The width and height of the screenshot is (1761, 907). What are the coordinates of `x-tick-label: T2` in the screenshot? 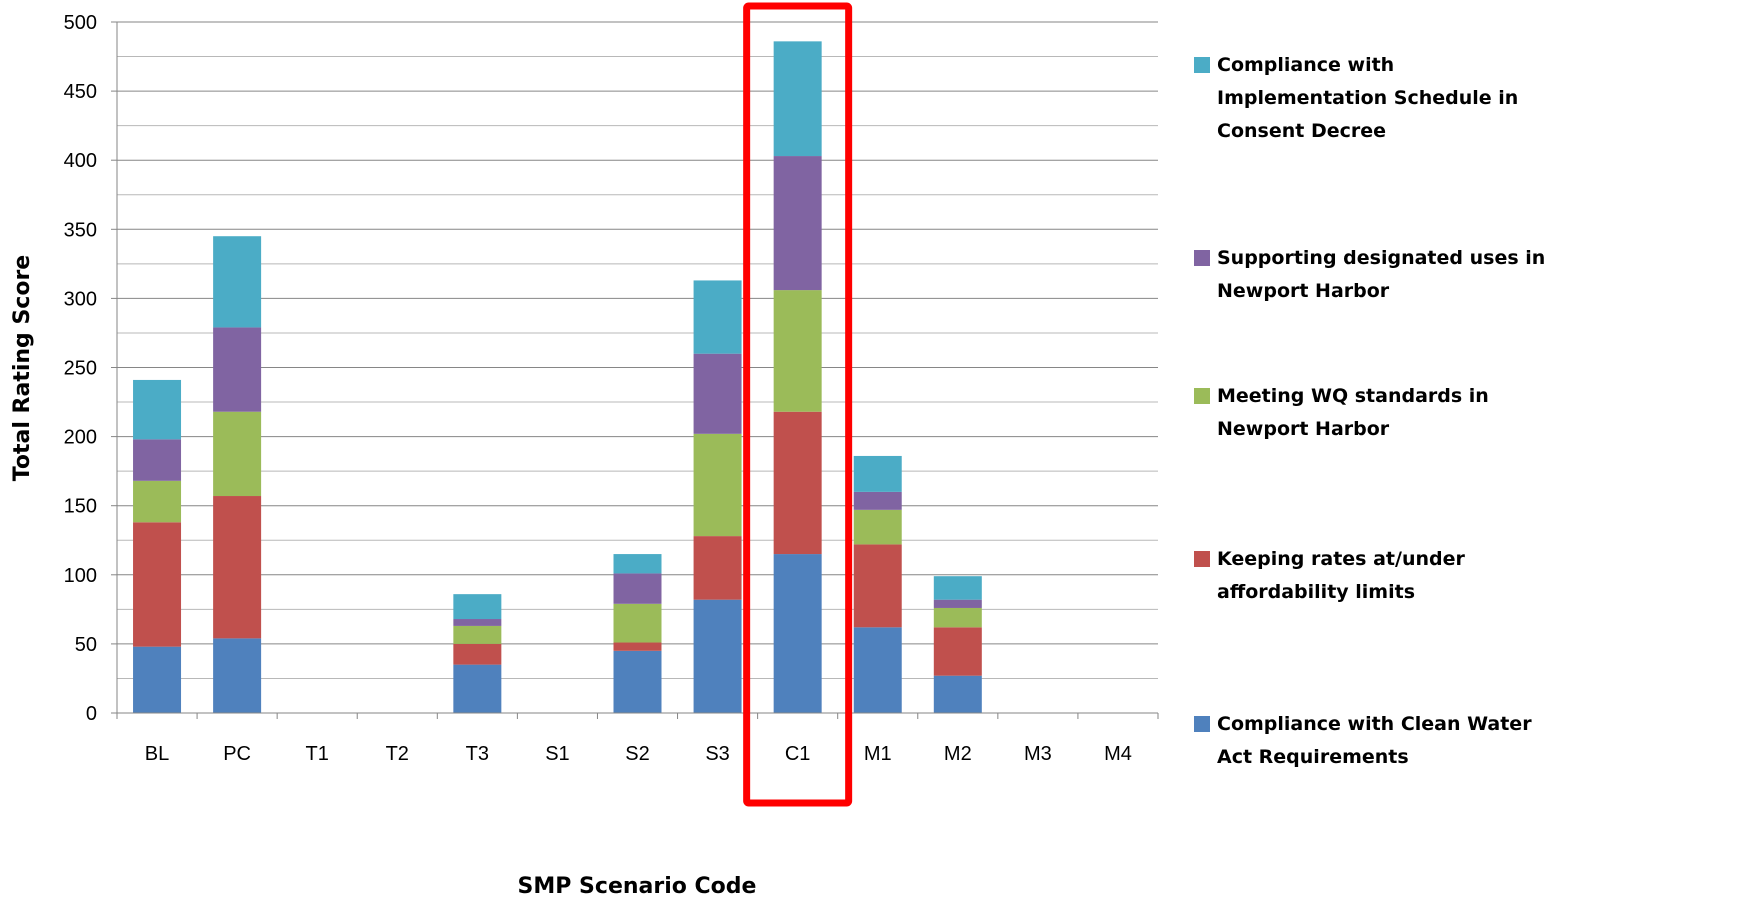 It's located at (397, 754).